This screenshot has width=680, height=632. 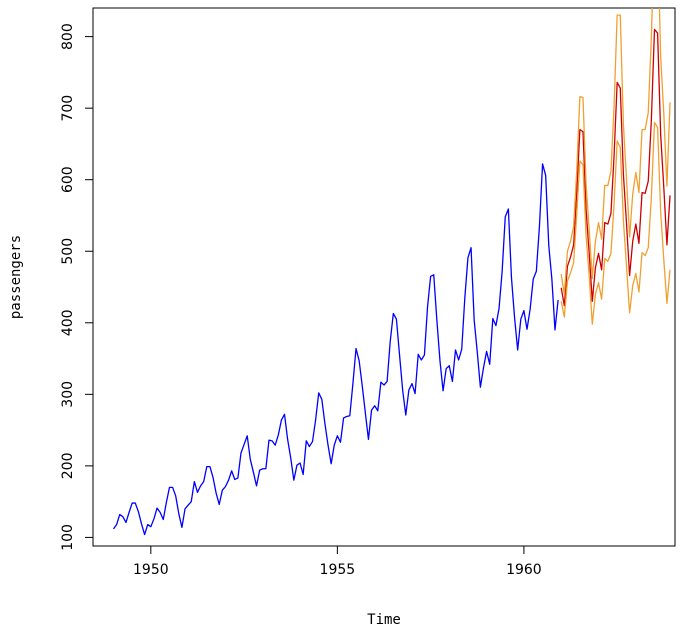 I want to click on x-axis: 1950 1955 1960, so click(x=337, y=561).